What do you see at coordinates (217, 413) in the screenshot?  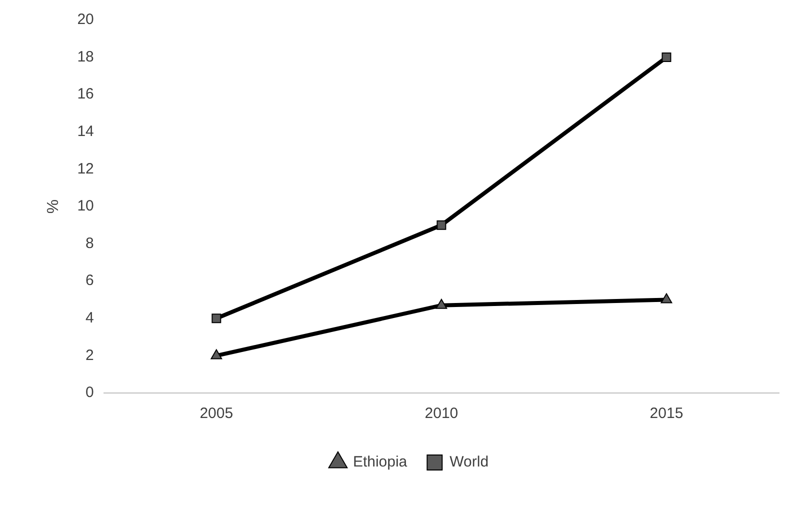 I see `x-tick-label: 2005` at bounding box center [217, 413].